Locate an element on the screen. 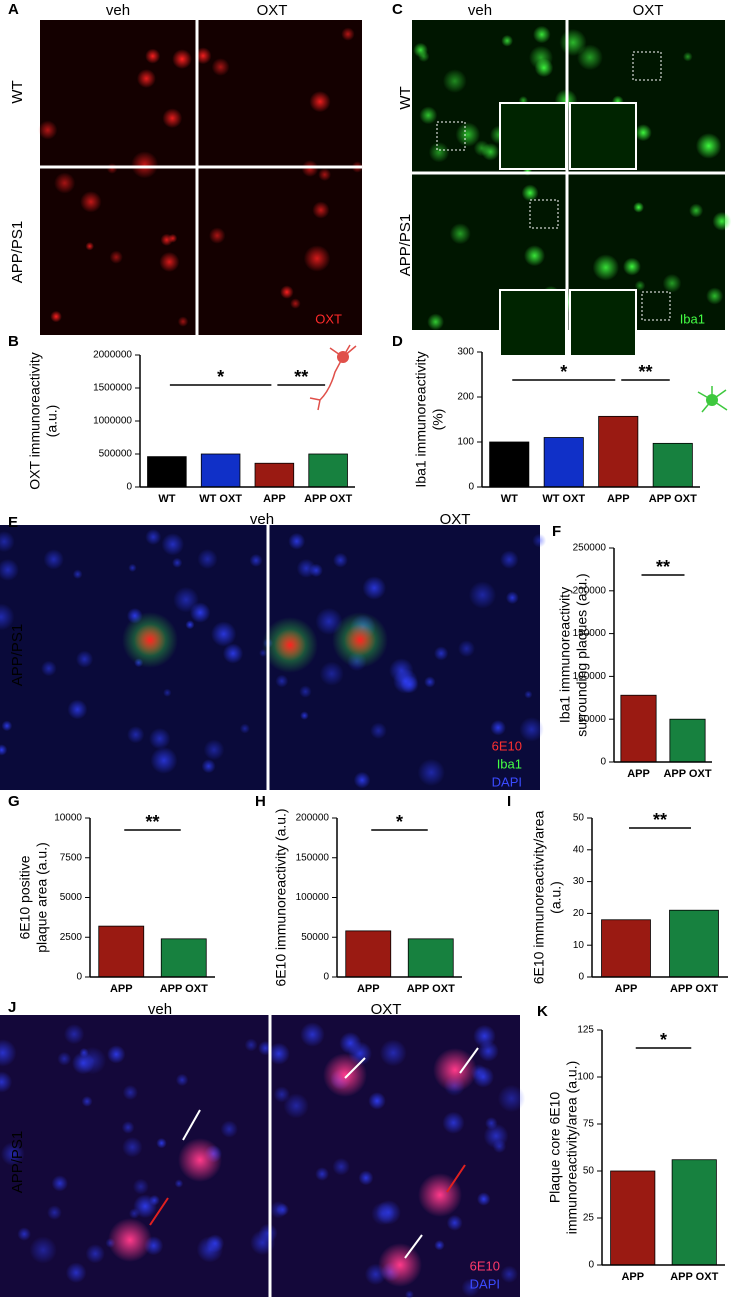  y-tick-label: 100000 is located at coordinates (313, 897).